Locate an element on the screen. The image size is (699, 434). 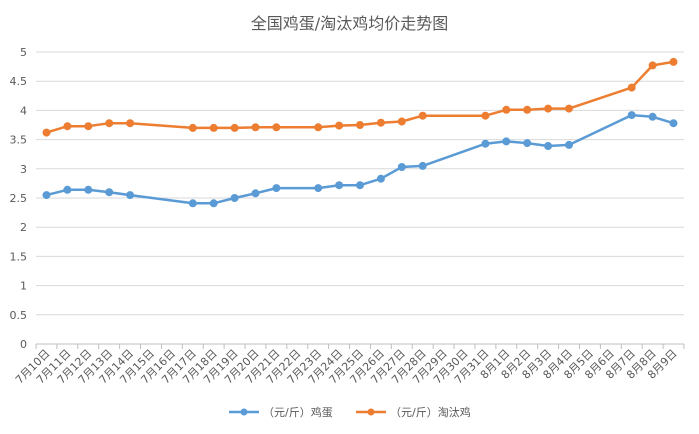
y-tick-label: 0 is located at coordinates (23, 344).